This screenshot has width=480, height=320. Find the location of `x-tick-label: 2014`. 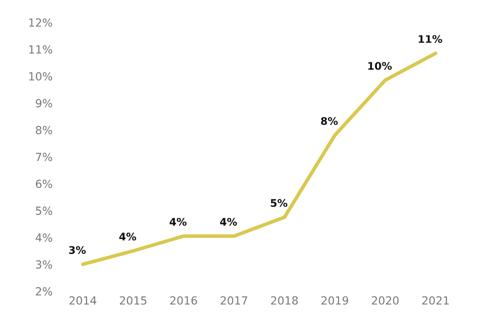

x-tick-label: 2014 is located at coordinates (82, 300).